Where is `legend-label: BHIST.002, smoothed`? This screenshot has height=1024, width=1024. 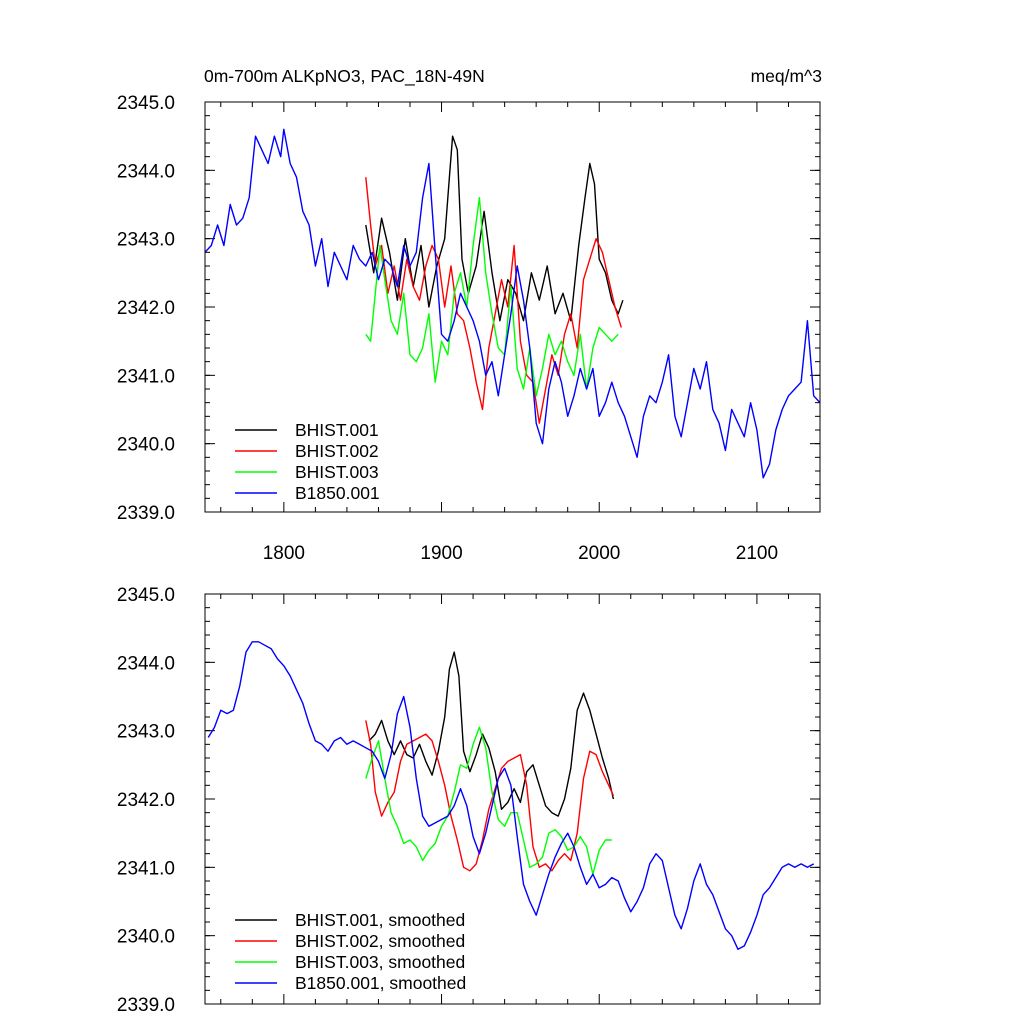
legend-label: BHIST.002, smoothed is located at coordinates (380, 941).